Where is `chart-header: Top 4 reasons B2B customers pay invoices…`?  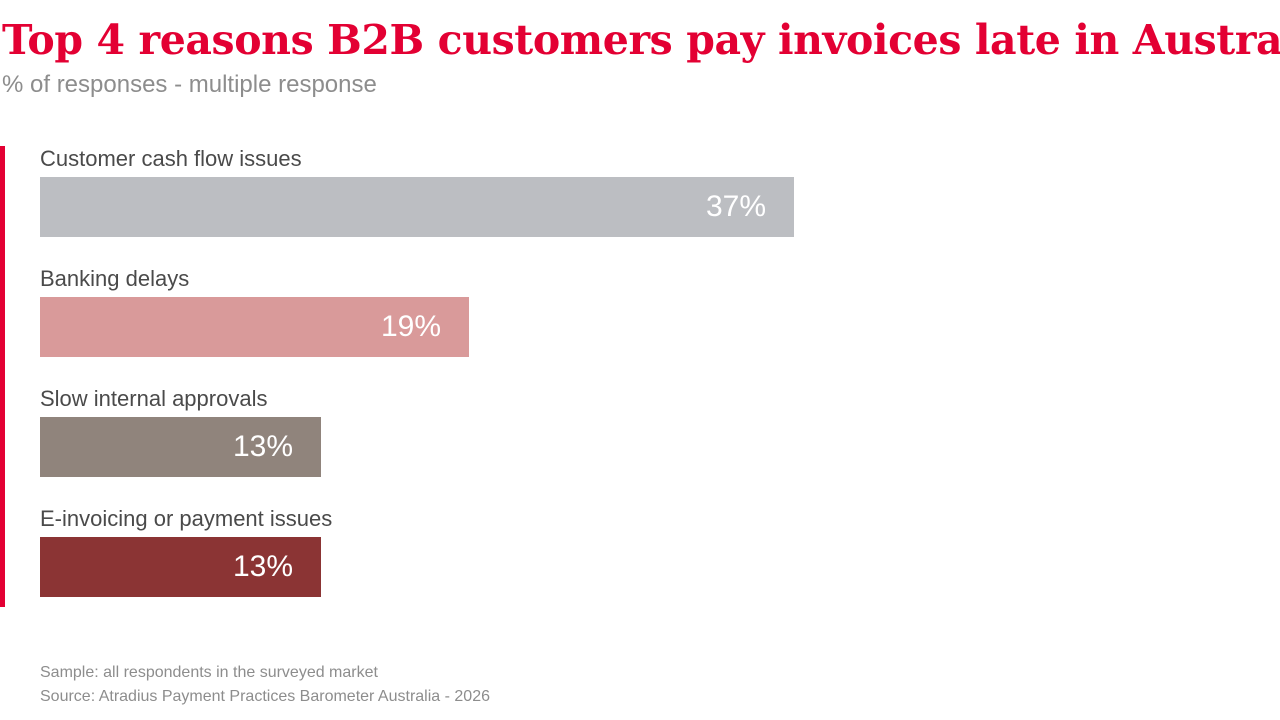
chart-header: Top 4 reasons B2B customers pay invoices… is located at coordinates (640, 50).